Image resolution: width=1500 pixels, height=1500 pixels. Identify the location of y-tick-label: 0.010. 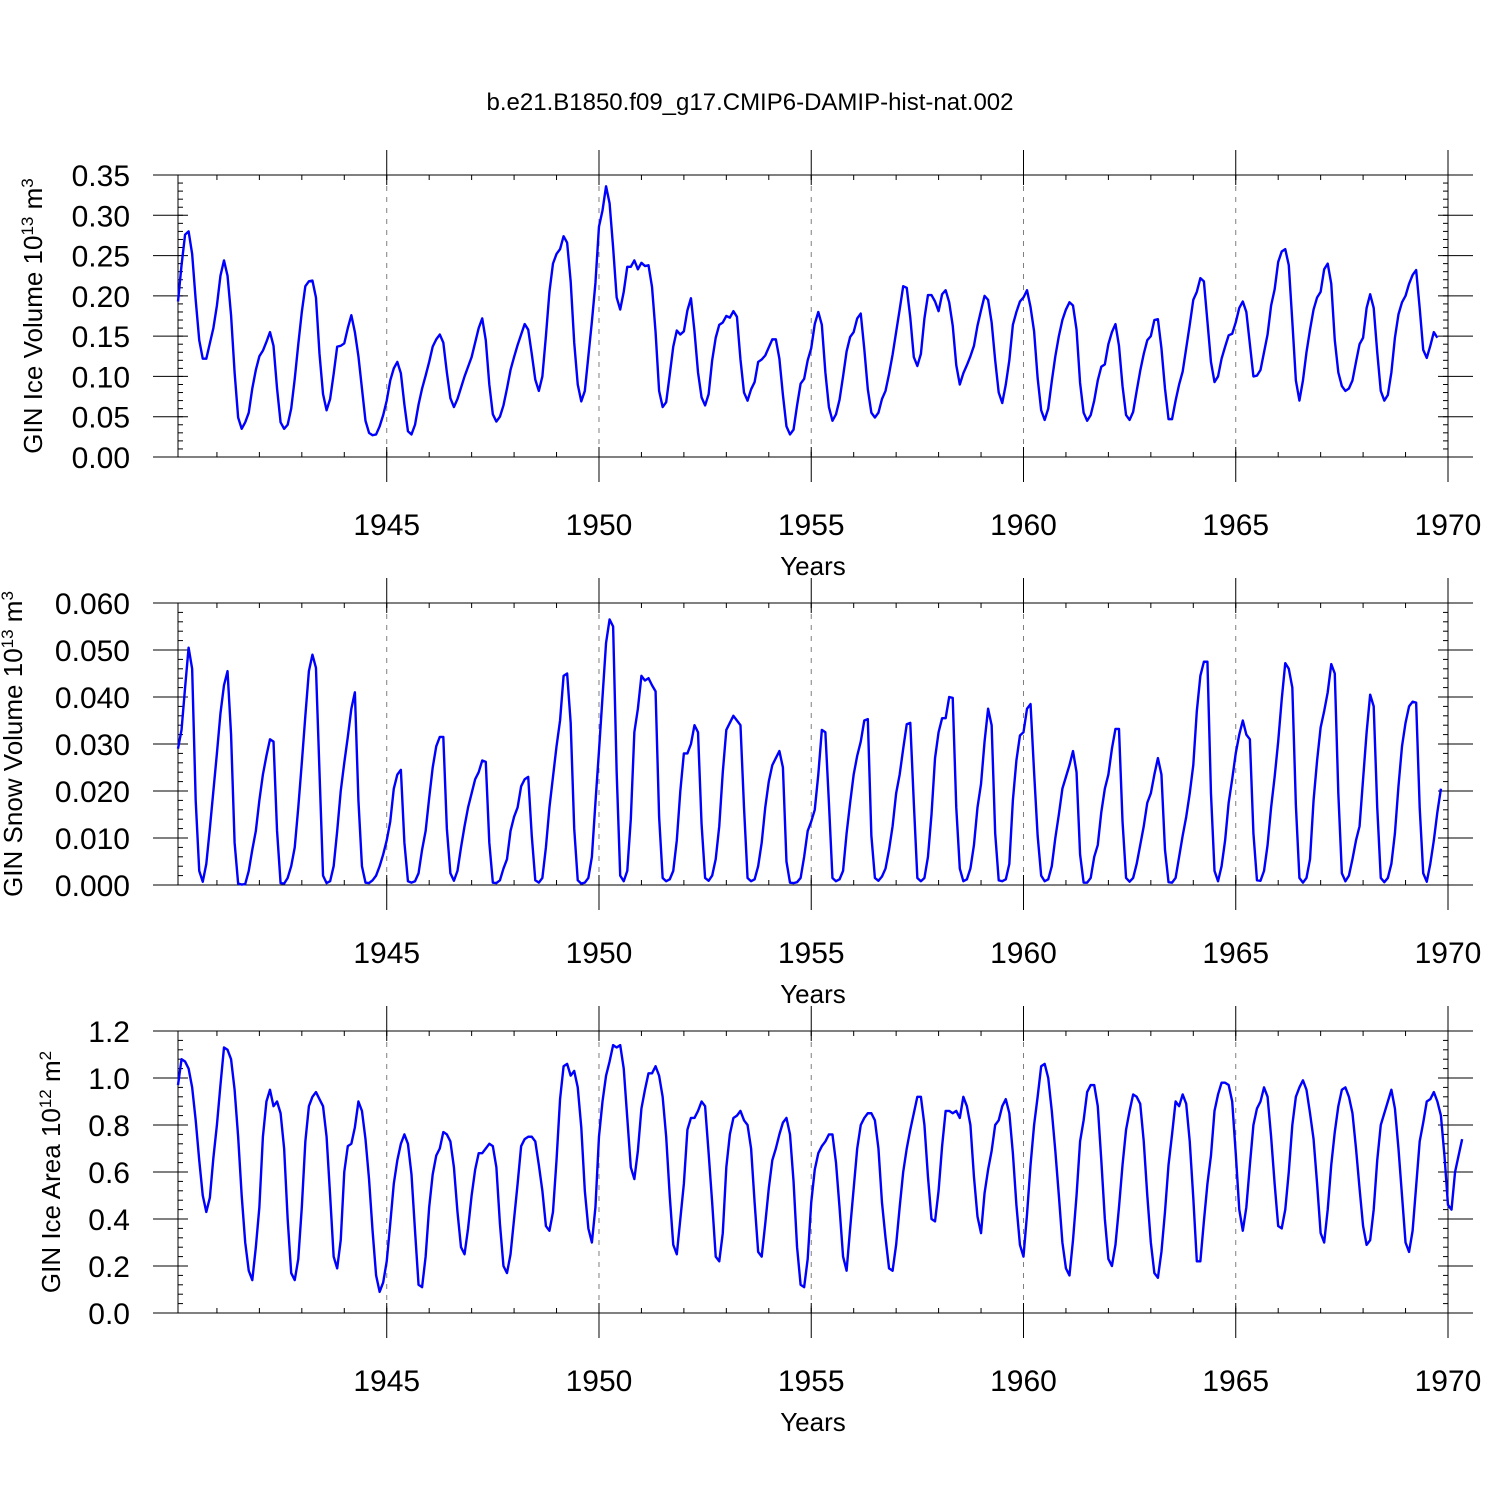
(92, 839).